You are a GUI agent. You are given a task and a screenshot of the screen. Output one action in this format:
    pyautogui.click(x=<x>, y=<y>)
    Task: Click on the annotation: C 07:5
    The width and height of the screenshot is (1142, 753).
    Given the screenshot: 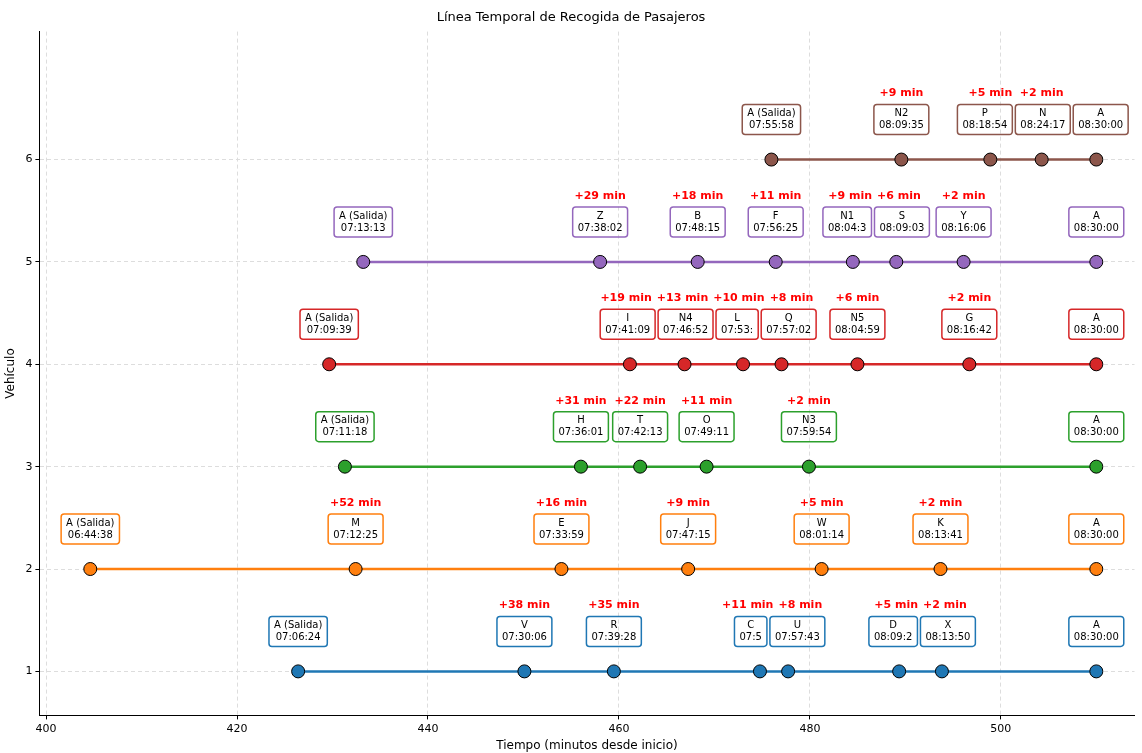 What is the action you would take?
    pyautogui.click(x=750, y=630)
    